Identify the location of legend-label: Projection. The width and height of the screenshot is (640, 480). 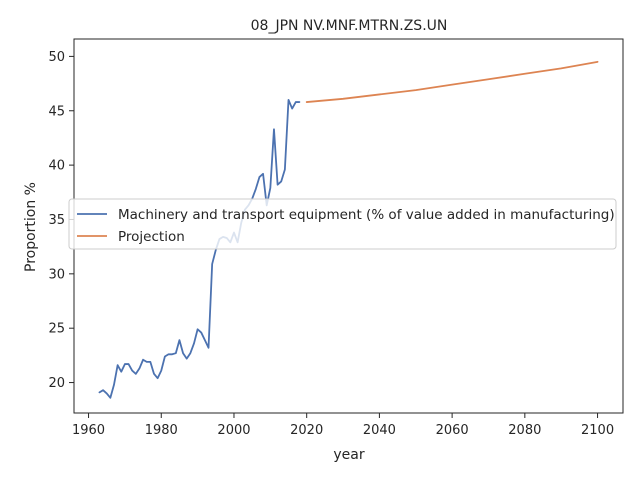
(151, 237).